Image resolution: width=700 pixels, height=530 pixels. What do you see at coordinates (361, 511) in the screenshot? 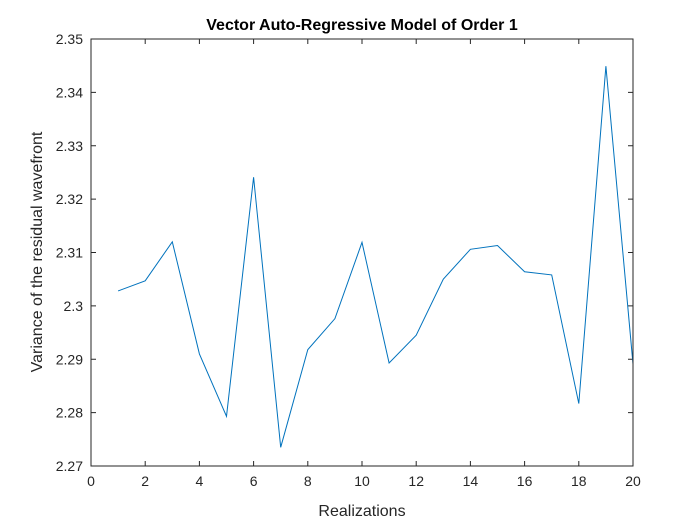
I see `x-axis-label: Realizations` at bounding box center [361, 511].